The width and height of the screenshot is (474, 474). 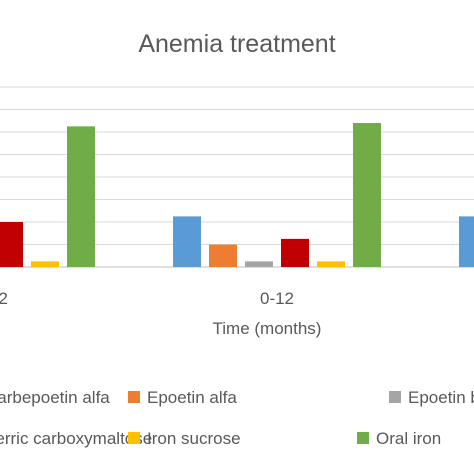 I want to click on x-tick-labels: 0-120-120-12, so click(x=147, y=298).